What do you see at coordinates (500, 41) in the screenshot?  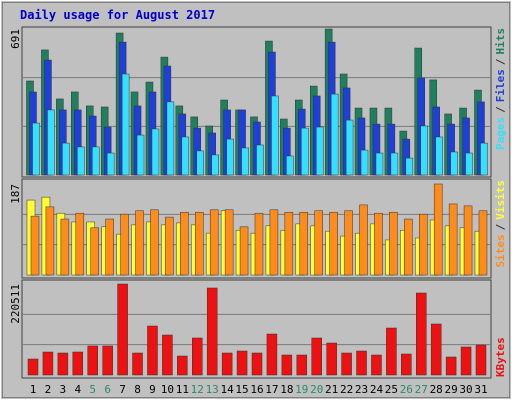 I see `legend-entry: Hits` at bounding box center [500, 41].